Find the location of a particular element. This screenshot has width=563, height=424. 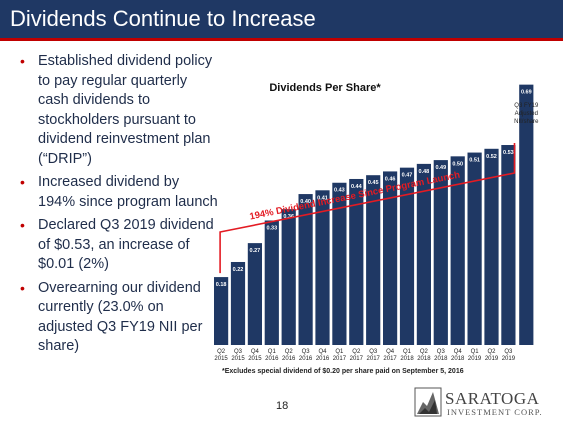

bar-value-label: 0.53 is located at coordinates (508, 153).